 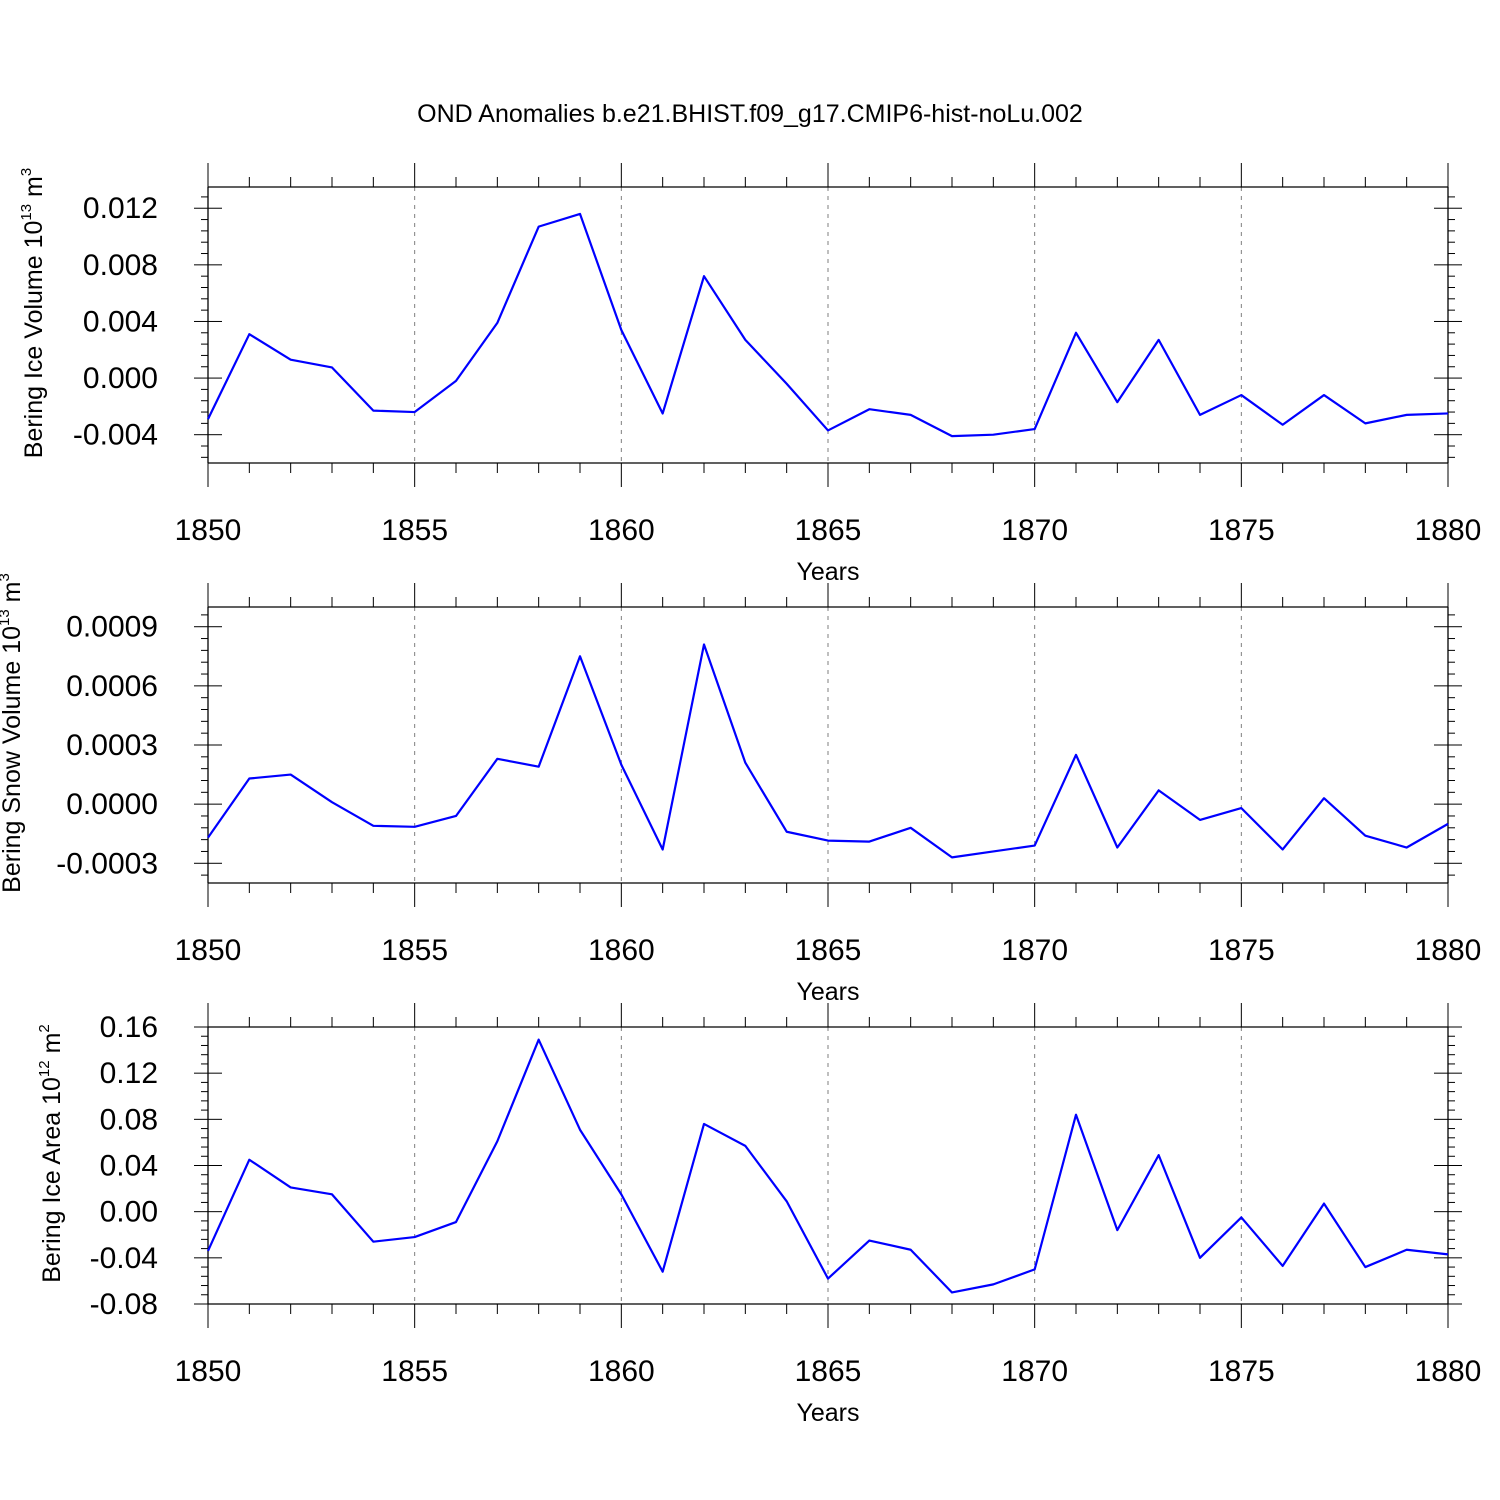 I want to click on y-tick-label: 0.0003, so click(x=112, y=745).